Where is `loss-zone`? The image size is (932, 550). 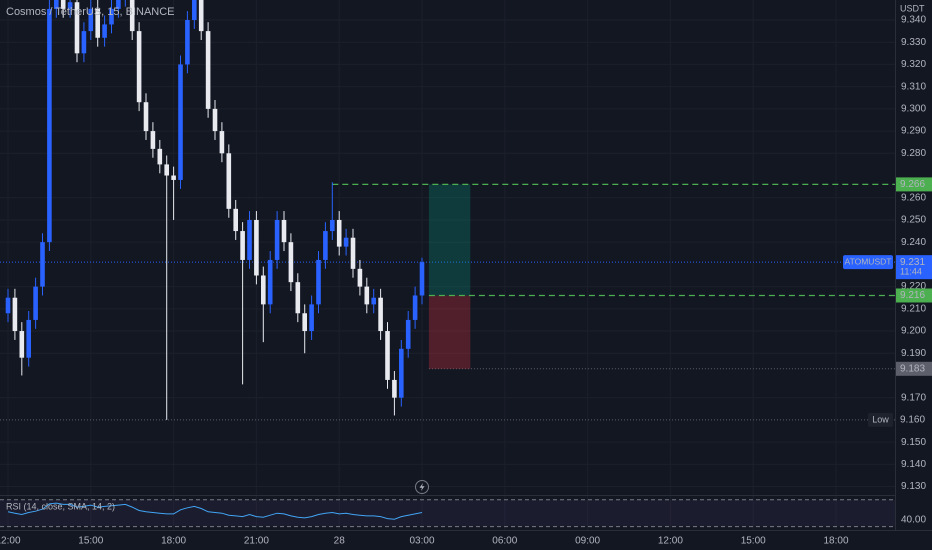 loss-zone is located at coordinates (449, 332).